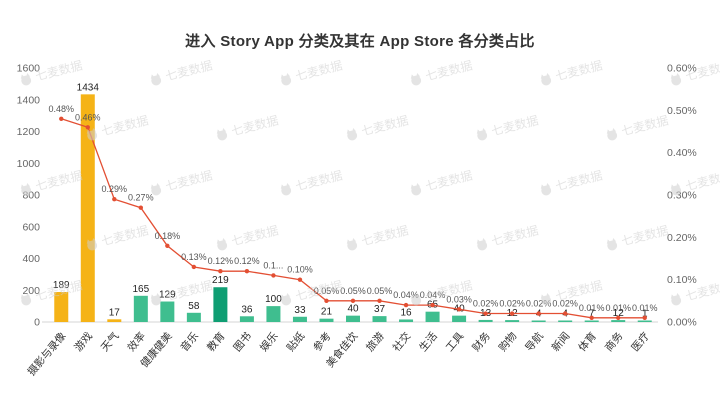  I want to click on category-label: 娱乐, so click(269, 341).